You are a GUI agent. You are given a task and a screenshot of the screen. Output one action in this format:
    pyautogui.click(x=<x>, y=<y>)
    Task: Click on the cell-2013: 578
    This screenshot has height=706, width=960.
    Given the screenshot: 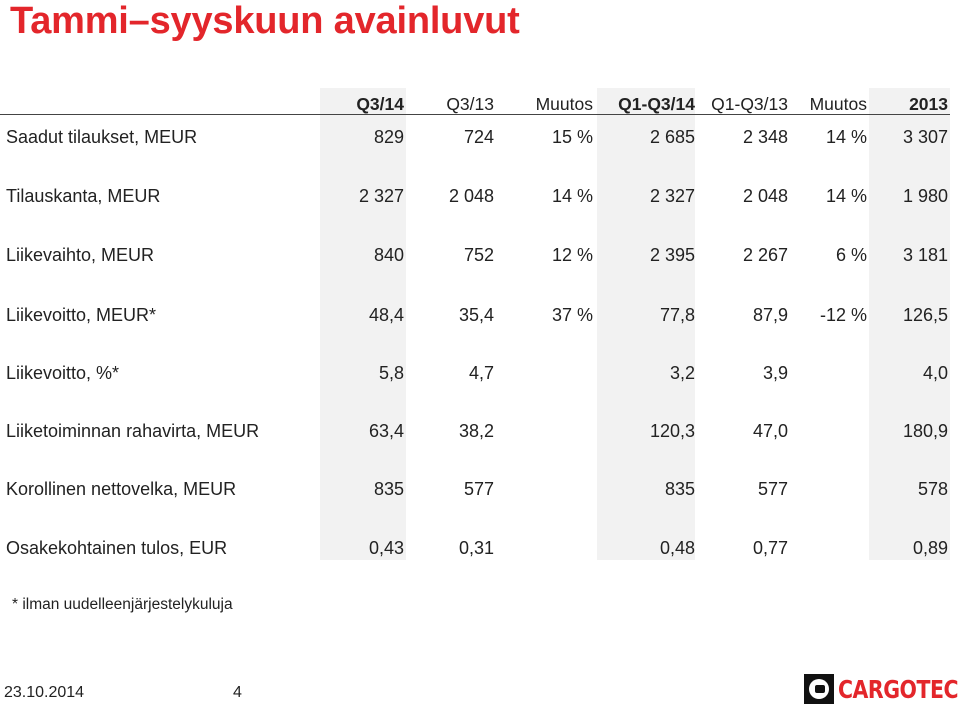 What is the action you would take?
    pyautogui.click(x=932, y=489)
    